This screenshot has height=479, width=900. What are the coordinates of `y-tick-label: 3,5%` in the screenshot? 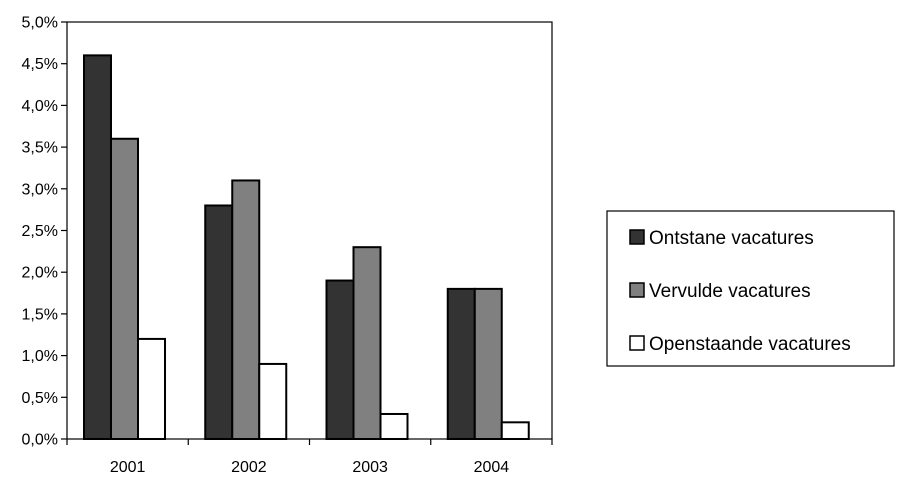 It's located at (40, 148).